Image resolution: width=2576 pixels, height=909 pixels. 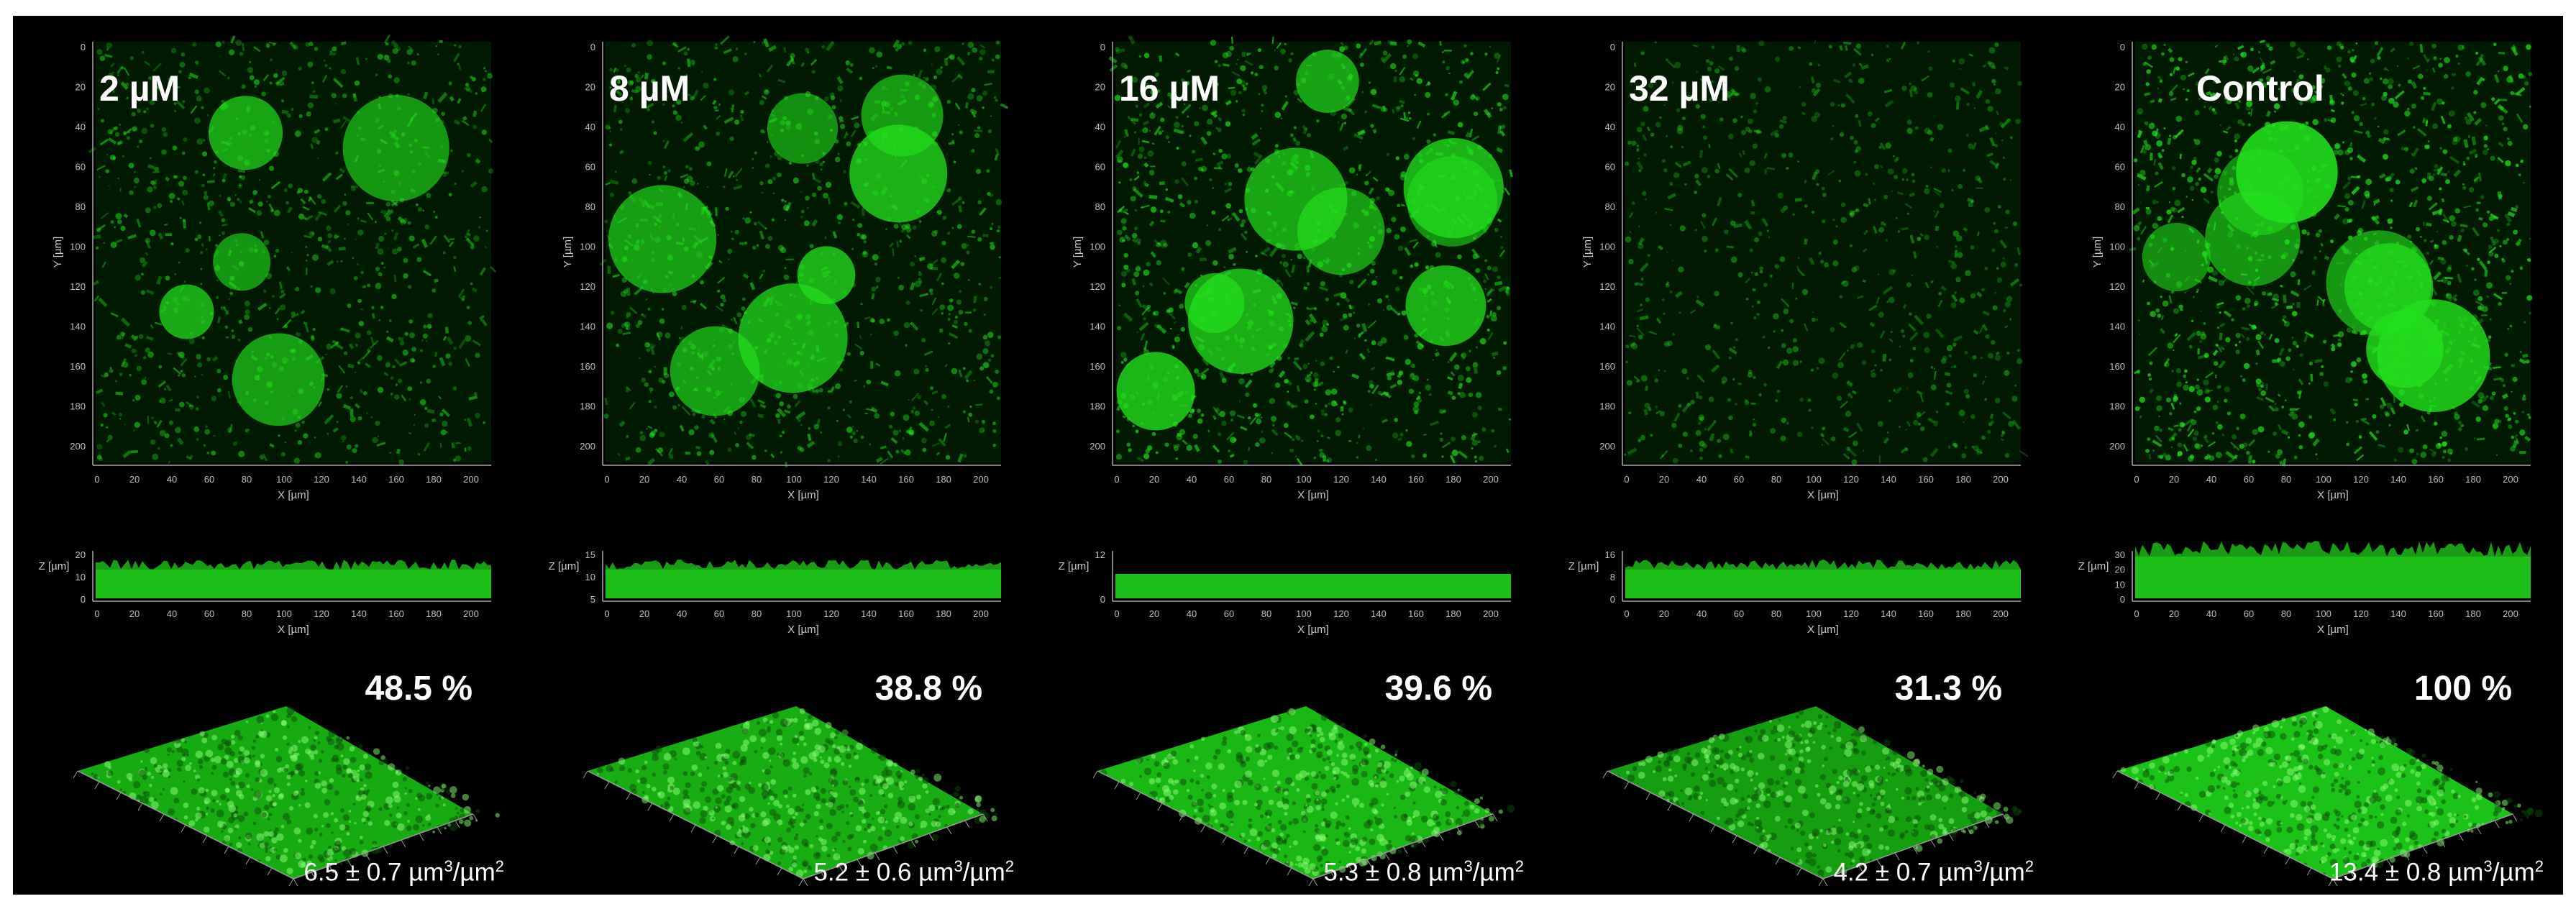 I want to click on x-tick-label: 180, so click(x=1453, y=479).